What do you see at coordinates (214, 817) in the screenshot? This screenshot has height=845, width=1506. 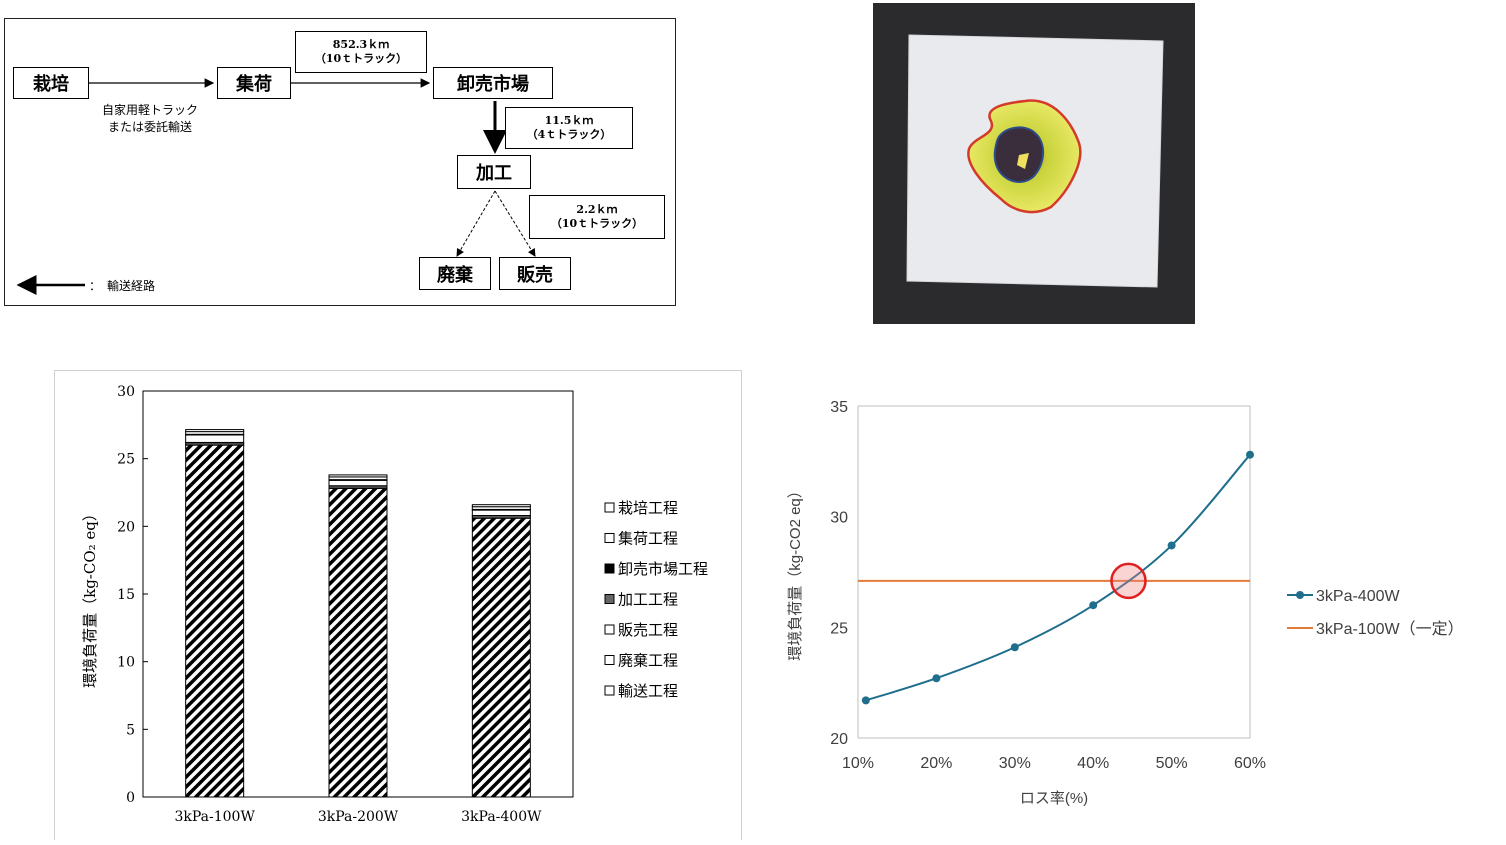 I see `bar-category-label: 3kPa-100W` at bounding box center [214, 817].